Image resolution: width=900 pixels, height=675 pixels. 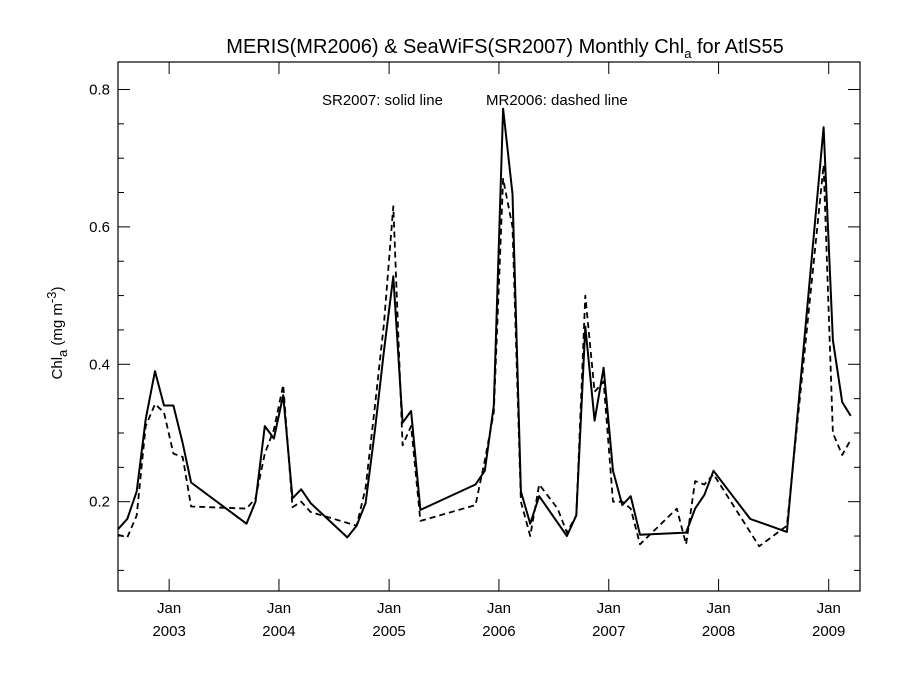 I want to click on x-tick-year-label: 2009, so click(x=828, y=631).